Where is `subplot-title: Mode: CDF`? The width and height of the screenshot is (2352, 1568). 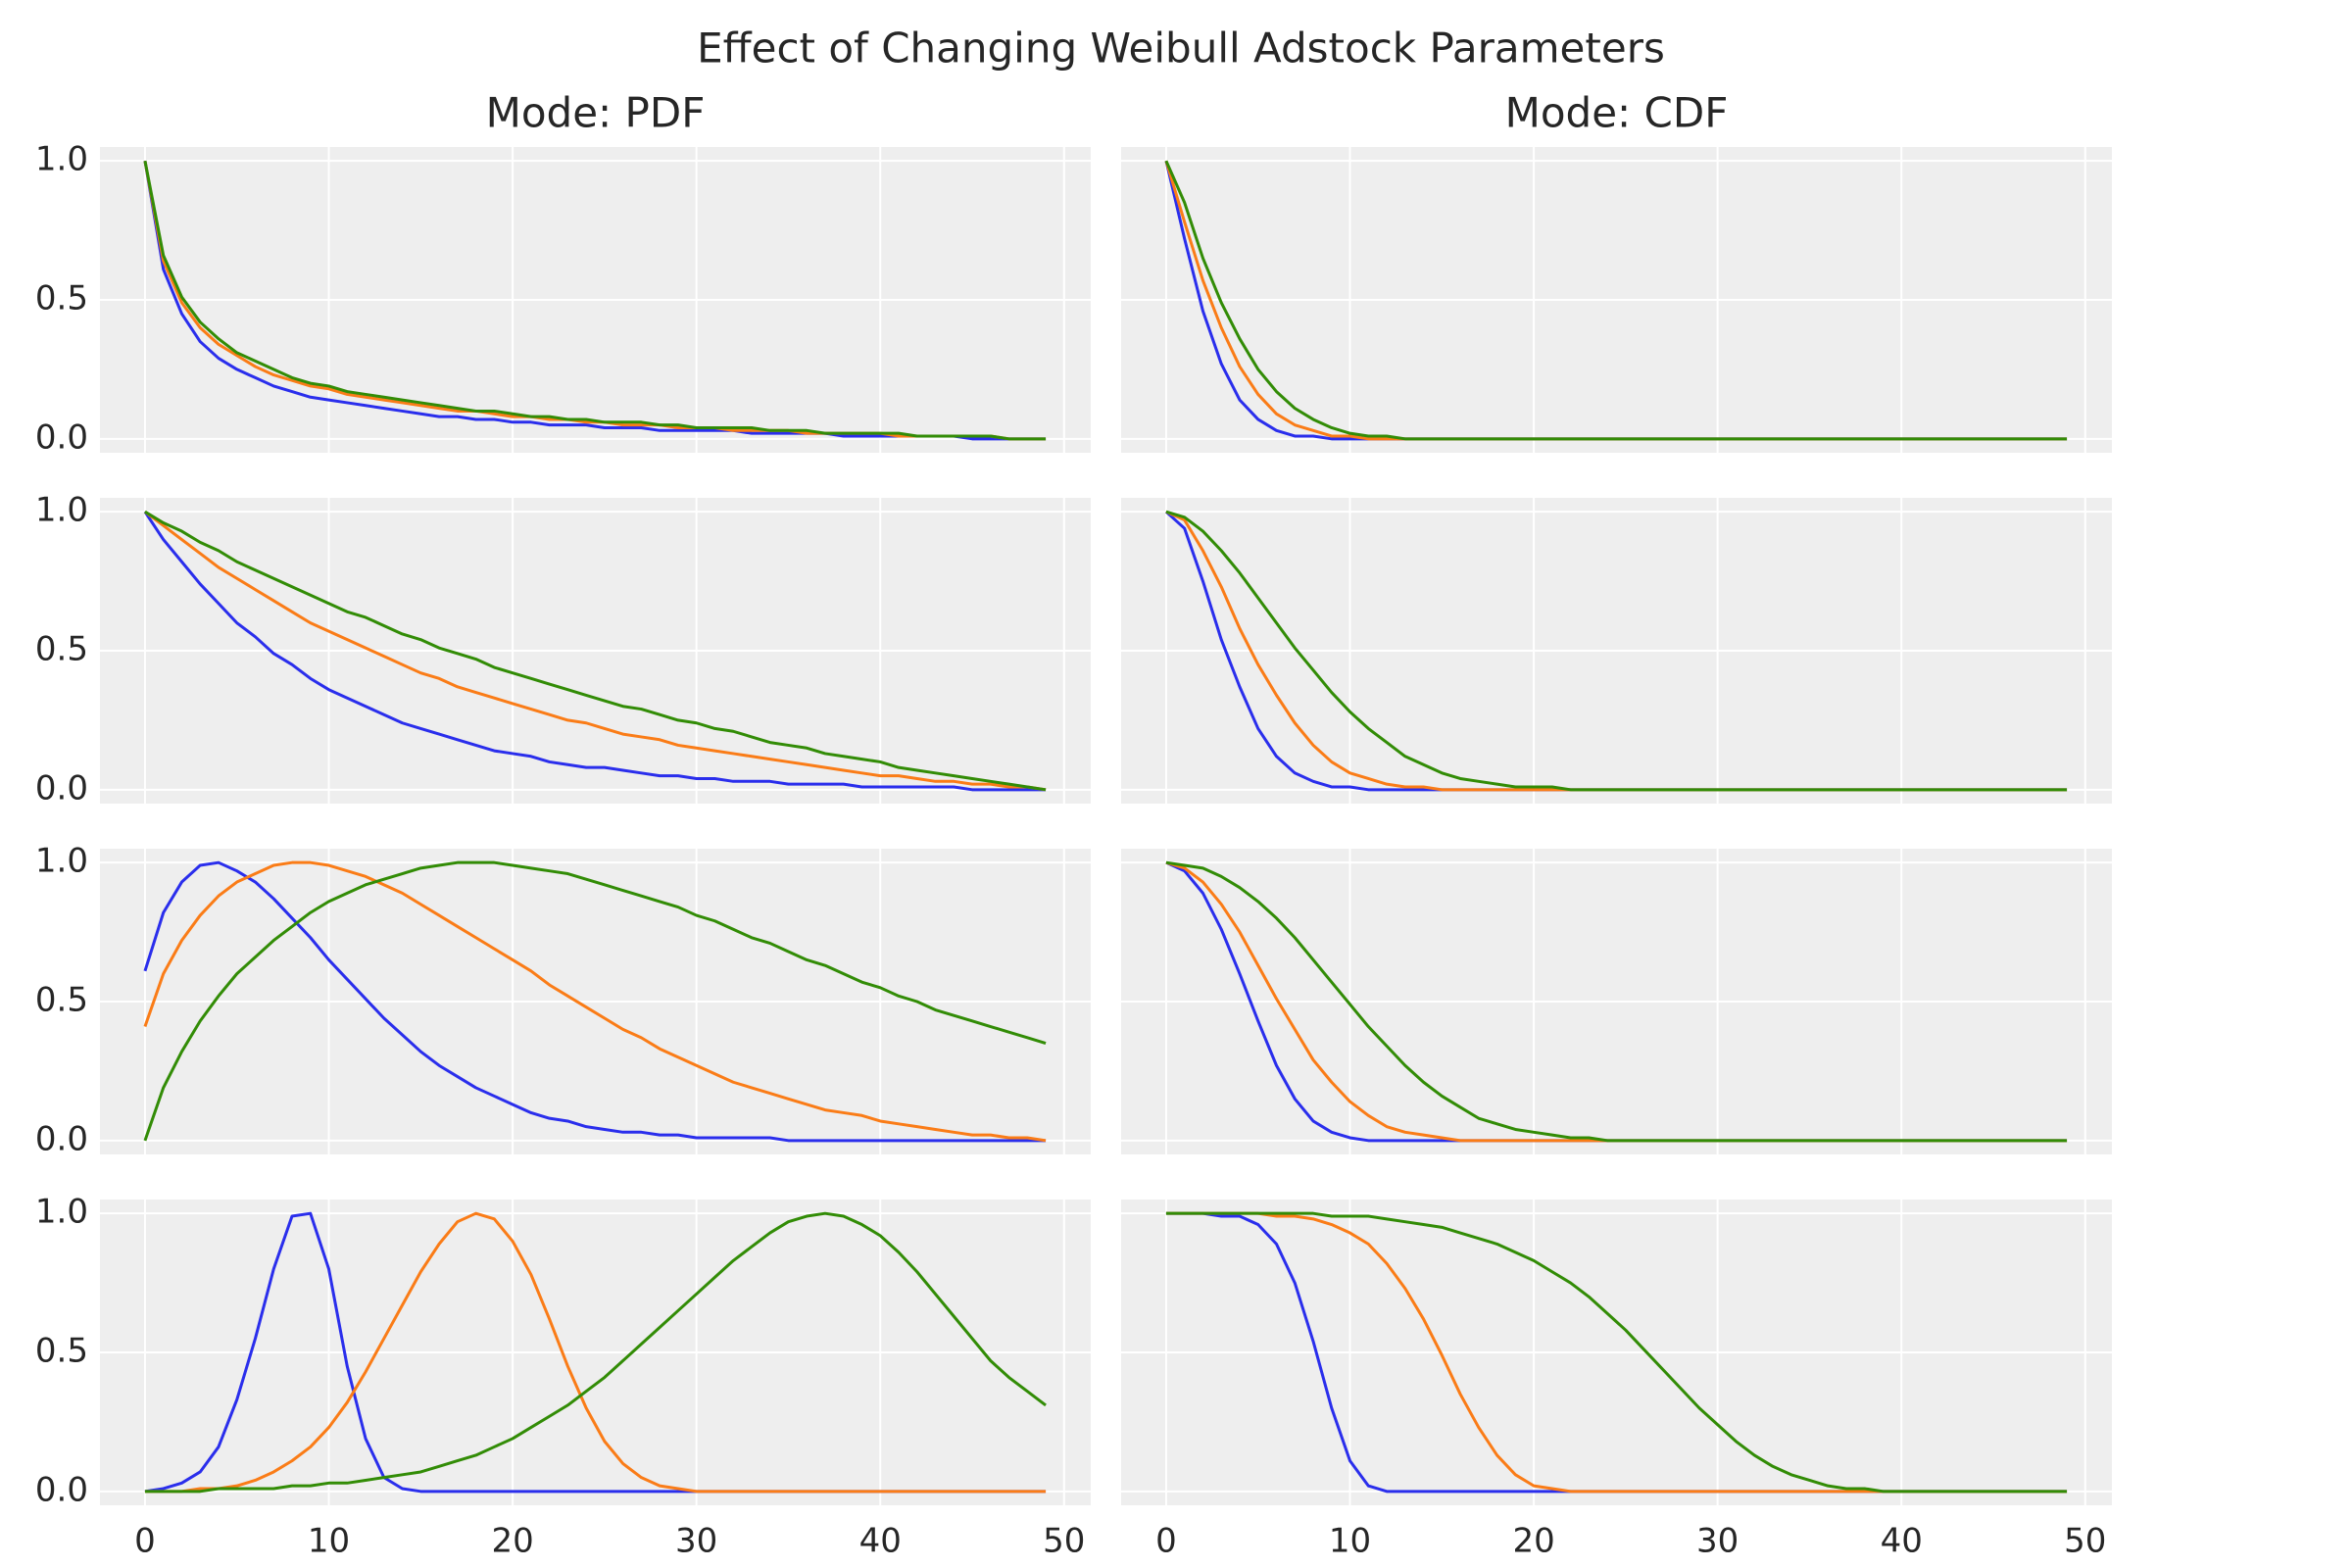 subplot-title: Mode: CDF is located at coordinates (1617, 113).